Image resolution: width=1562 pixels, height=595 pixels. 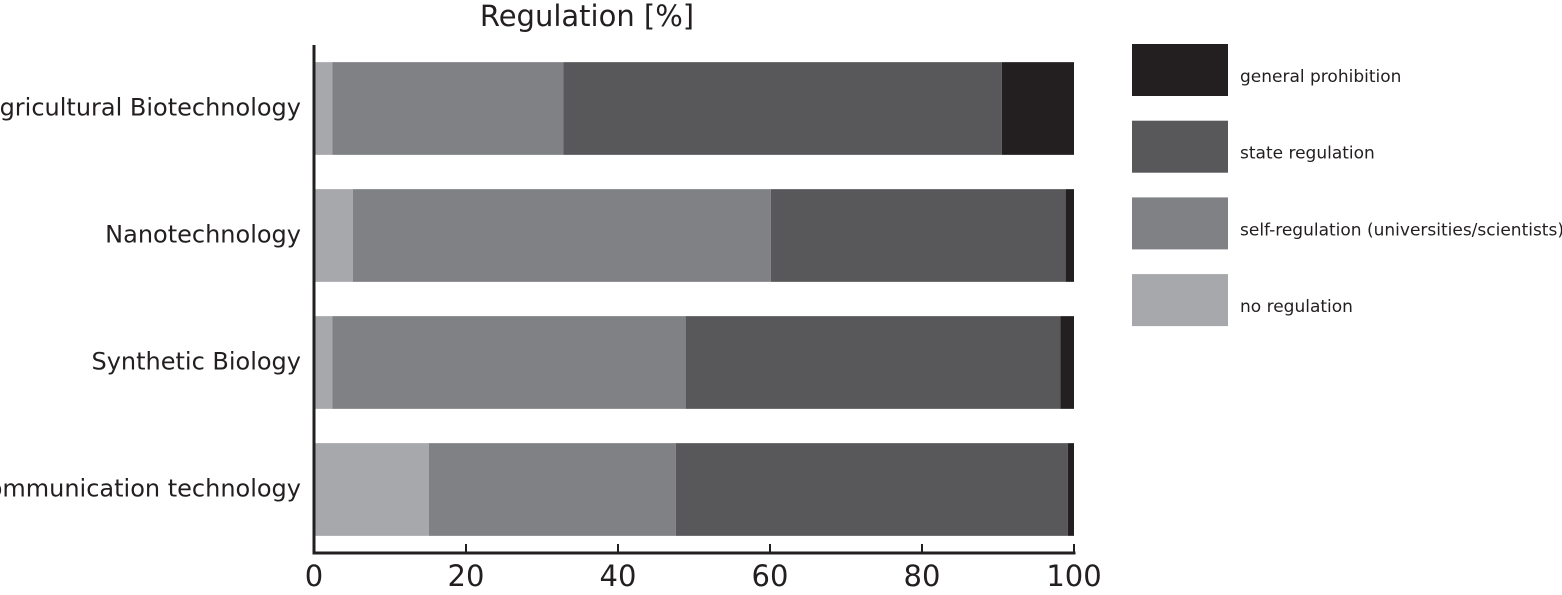 I want to click on x-tick-label: 80, so click(x=922, y=576).